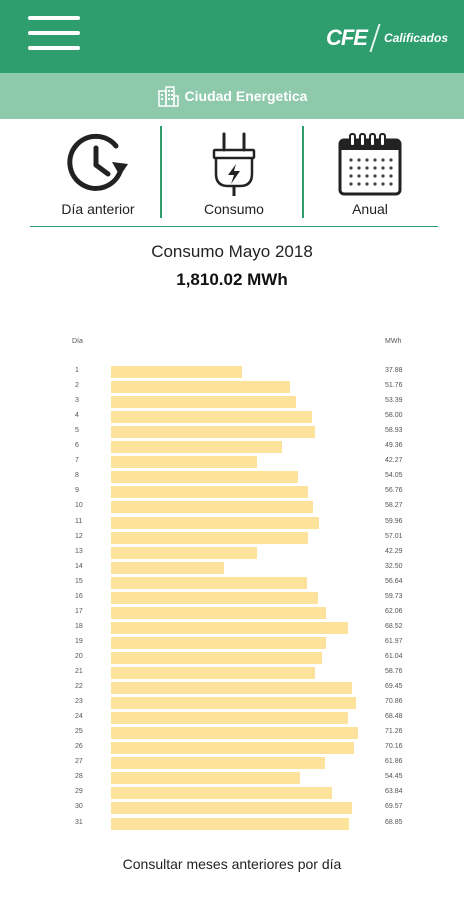  I want to click on value-label: 62.06, so click(394, 611).